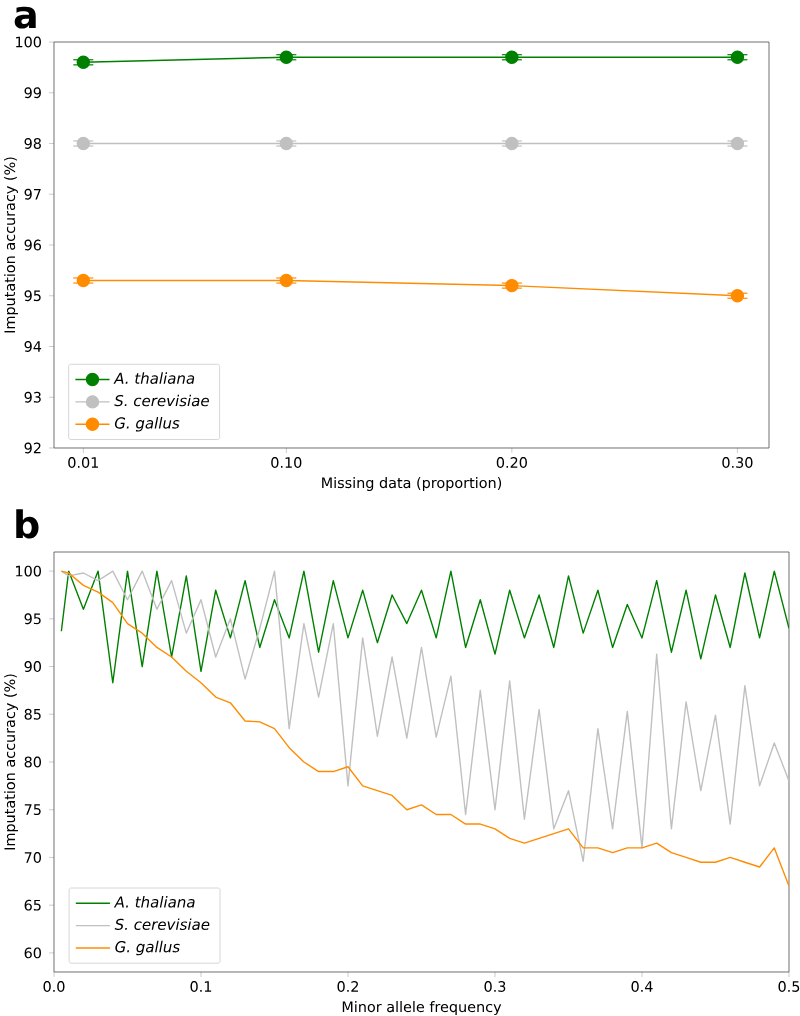 This screenshot has height=1016, width=800. I want to click on x-tick-label: 0.2, so click(347, 986).